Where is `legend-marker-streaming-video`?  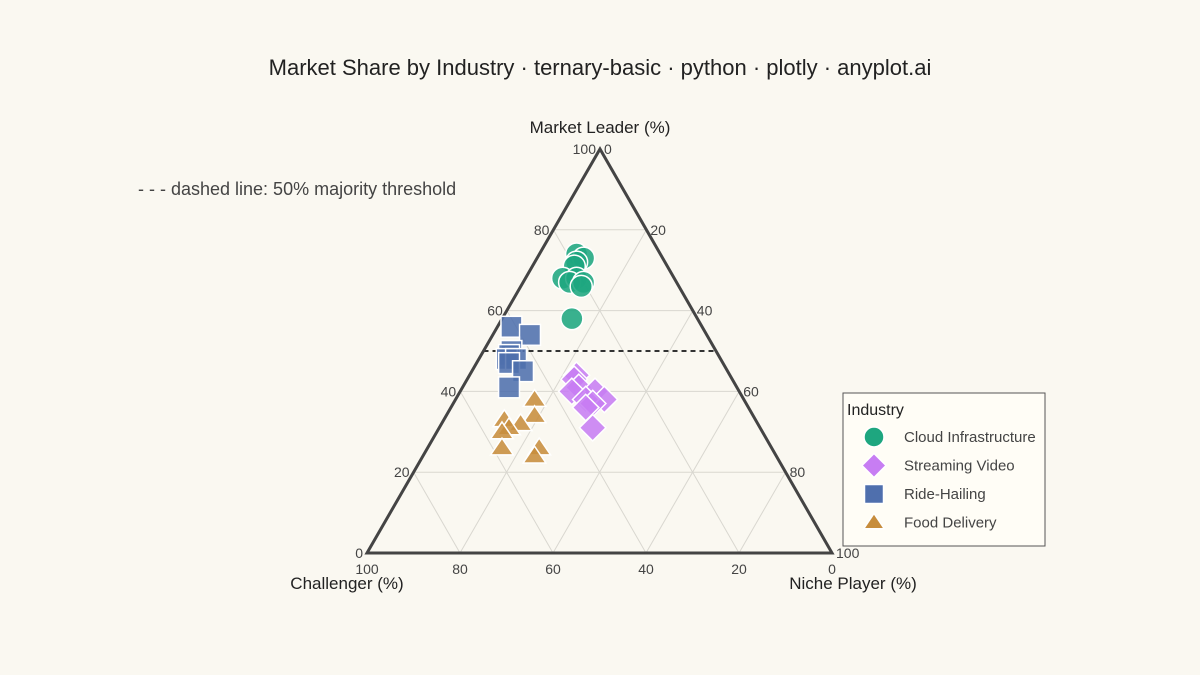
legend-marker-streaming-video is located at coordinates (874, 465).